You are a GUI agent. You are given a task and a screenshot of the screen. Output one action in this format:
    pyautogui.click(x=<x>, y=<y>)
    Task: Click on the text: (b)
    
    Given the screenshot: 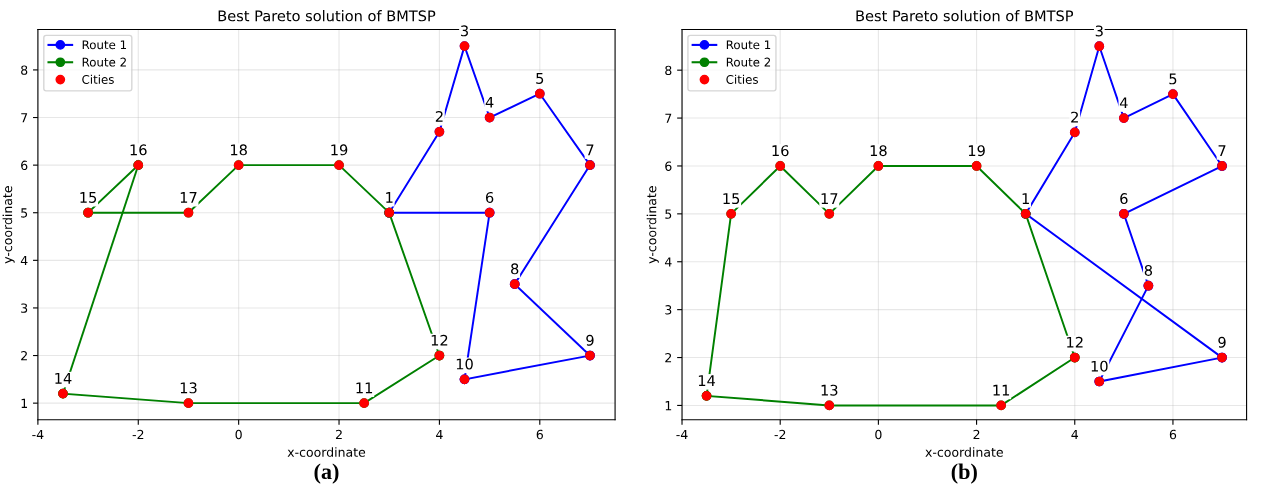 What is the action you would take?
    pyautogui.click(x=964, y=473)
    